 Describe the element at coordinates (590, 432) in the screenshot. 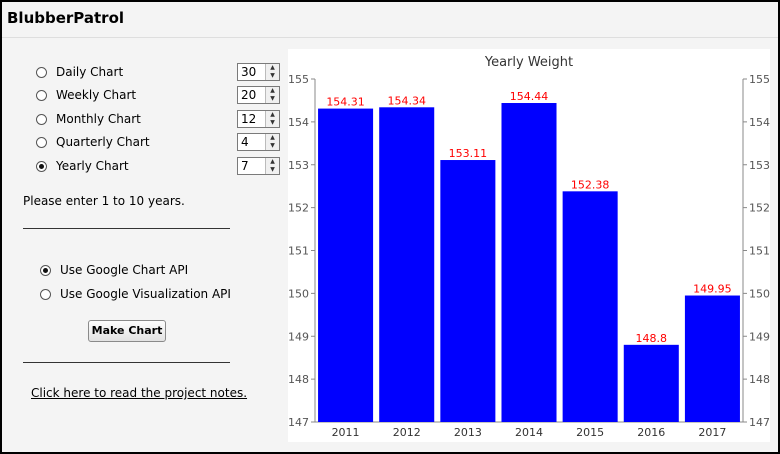

I see `x-tick-label: 2015` at that location.